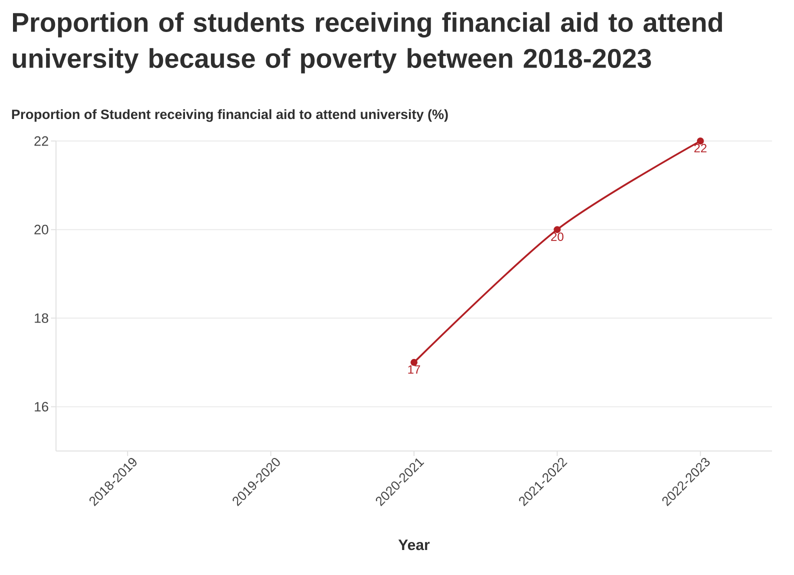  What do you see at coordinates (41, 141) in the screenshot?
I see `y-tick-label: 22` at bounding box center [41, 141].